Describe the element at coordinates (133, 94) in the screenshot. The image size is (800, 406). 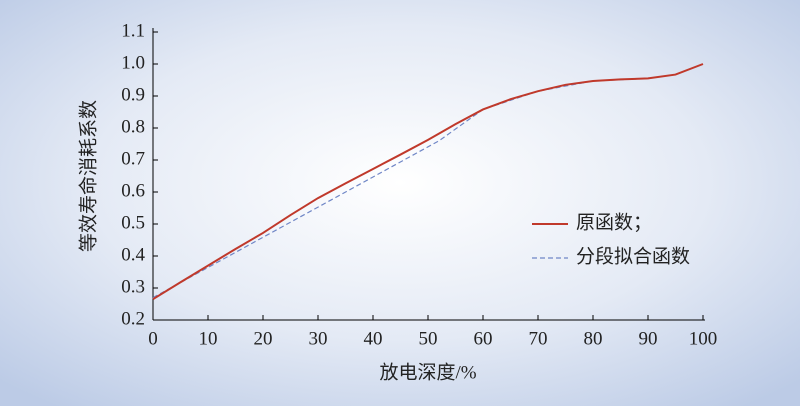
I see `y-tick-label: 0.9` at that location.